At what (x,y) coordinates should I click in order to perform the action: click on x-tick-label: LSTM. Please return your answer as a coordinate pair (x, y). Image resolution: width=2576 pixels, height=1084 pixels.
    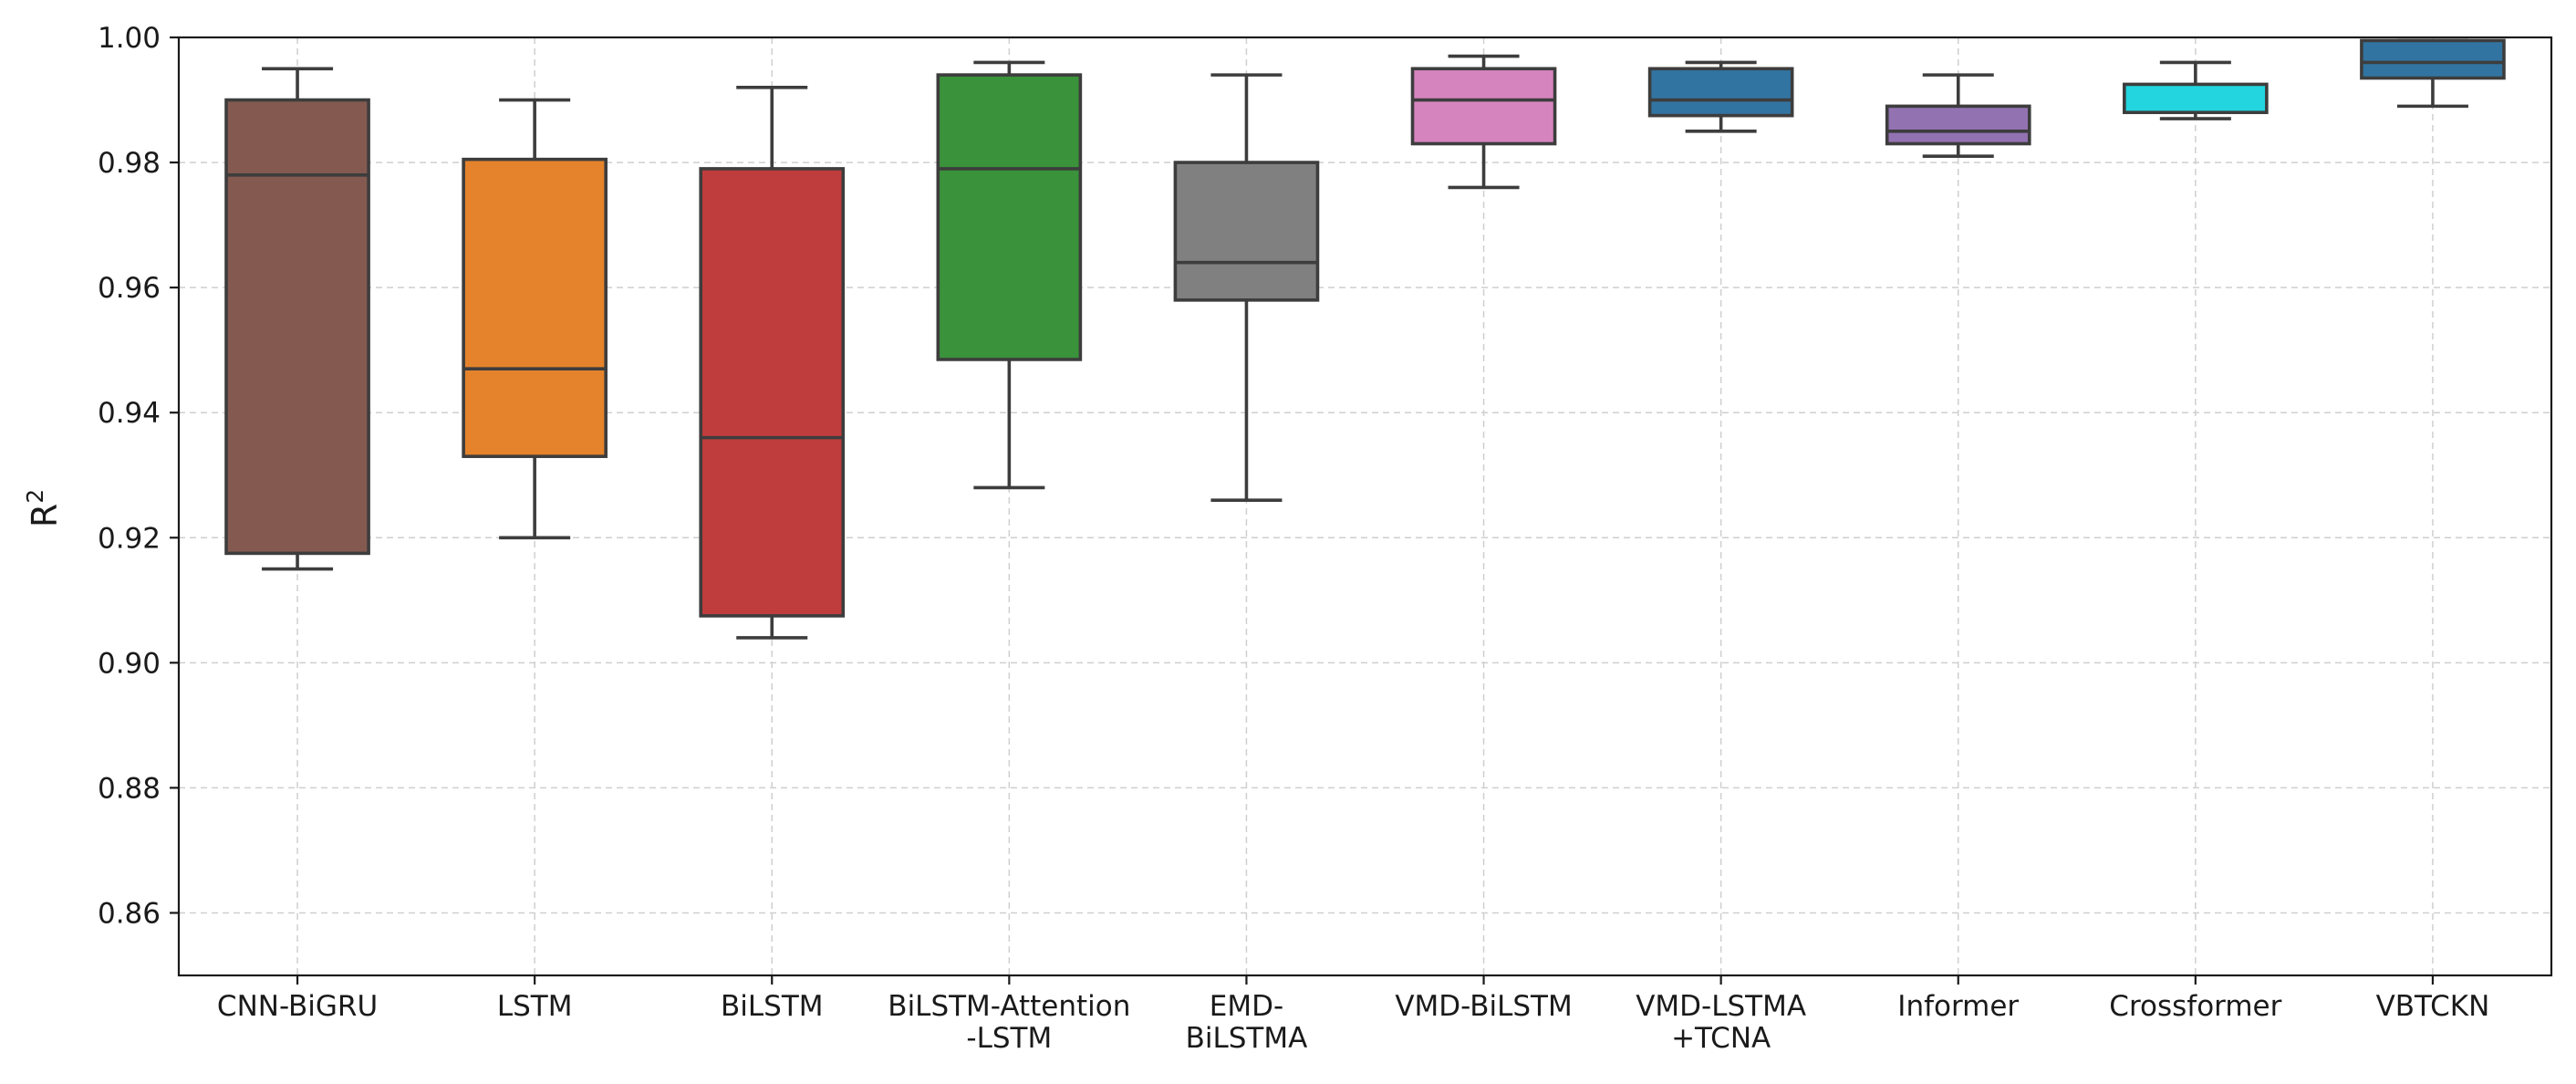
    Looking at the image, I should click on (535, 1007).